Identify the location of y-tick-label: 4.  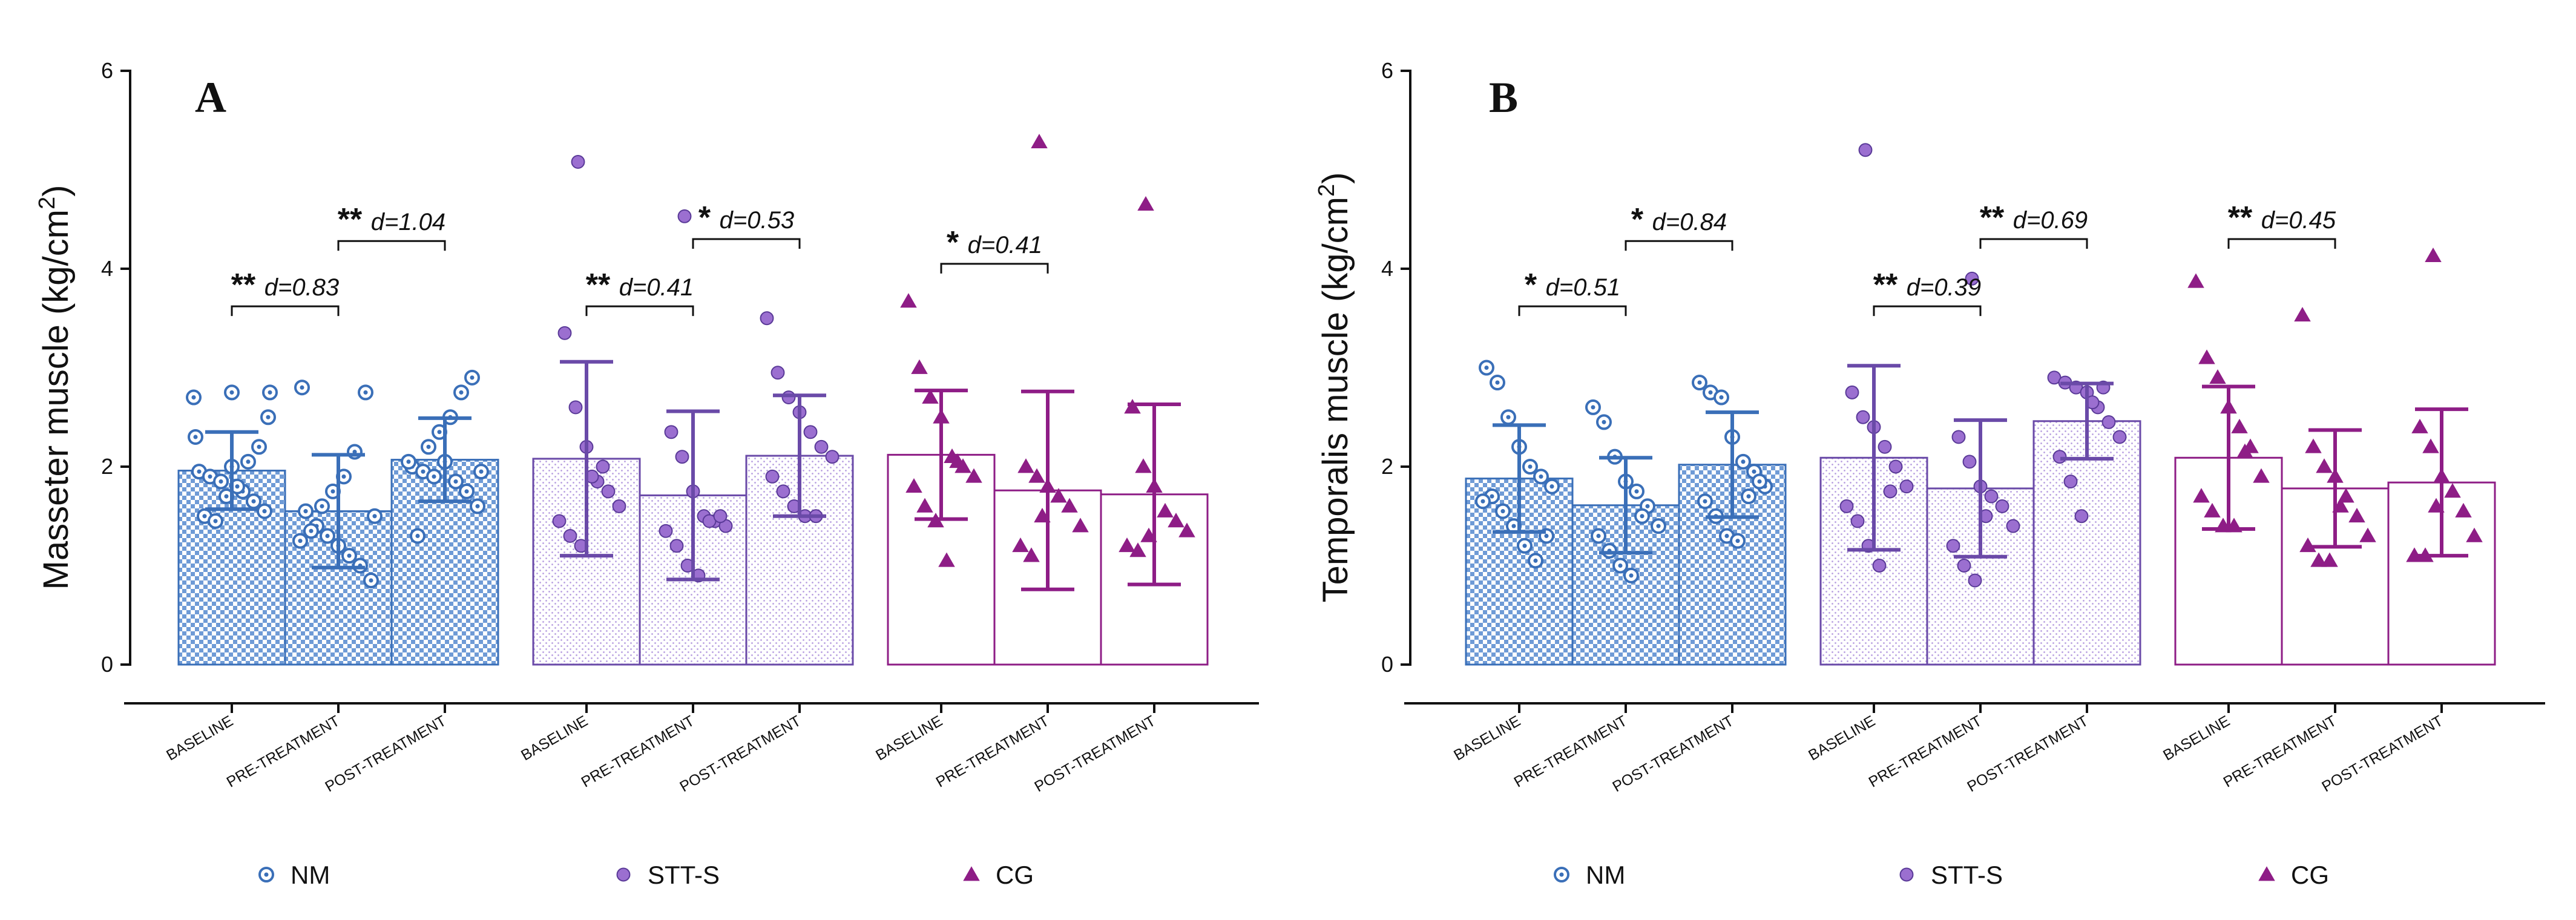
(107, 268).